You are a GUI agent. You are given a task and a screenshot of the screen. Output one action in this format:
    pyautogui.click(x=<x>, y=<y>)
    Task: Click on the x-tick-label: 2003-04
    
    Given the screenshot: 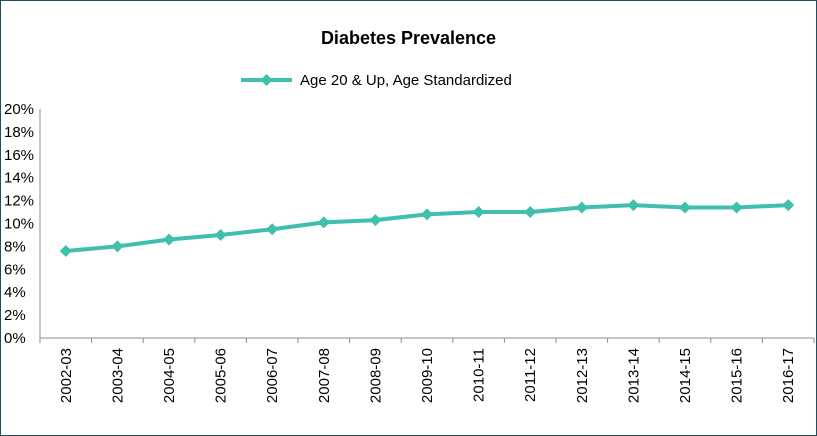 What is the action you would take?
    pyautogui.click(x=117, y=375)
    